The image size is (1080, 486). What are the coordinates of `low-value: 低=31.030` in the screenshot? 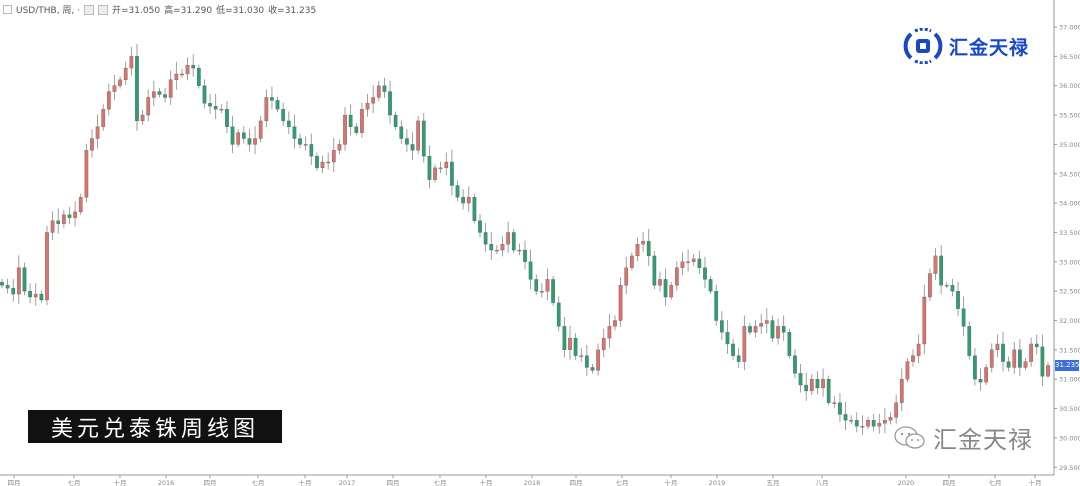 It's located at (240, 11).